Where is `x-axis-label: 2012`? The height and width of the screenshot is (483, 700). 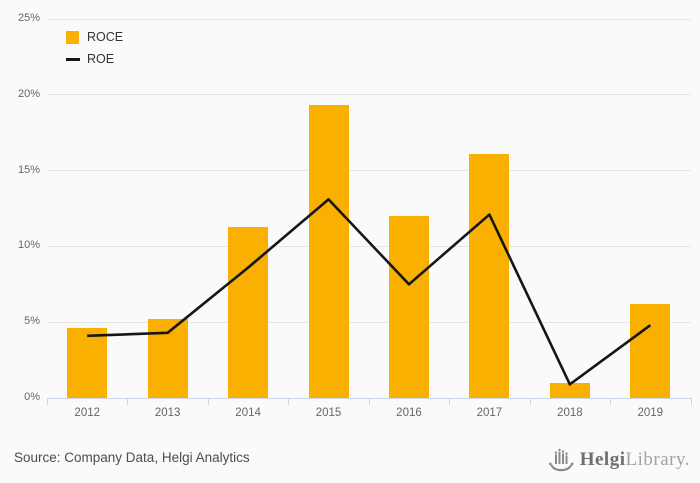
x-axis-label: 2012 is located at coordinates (87, 413).